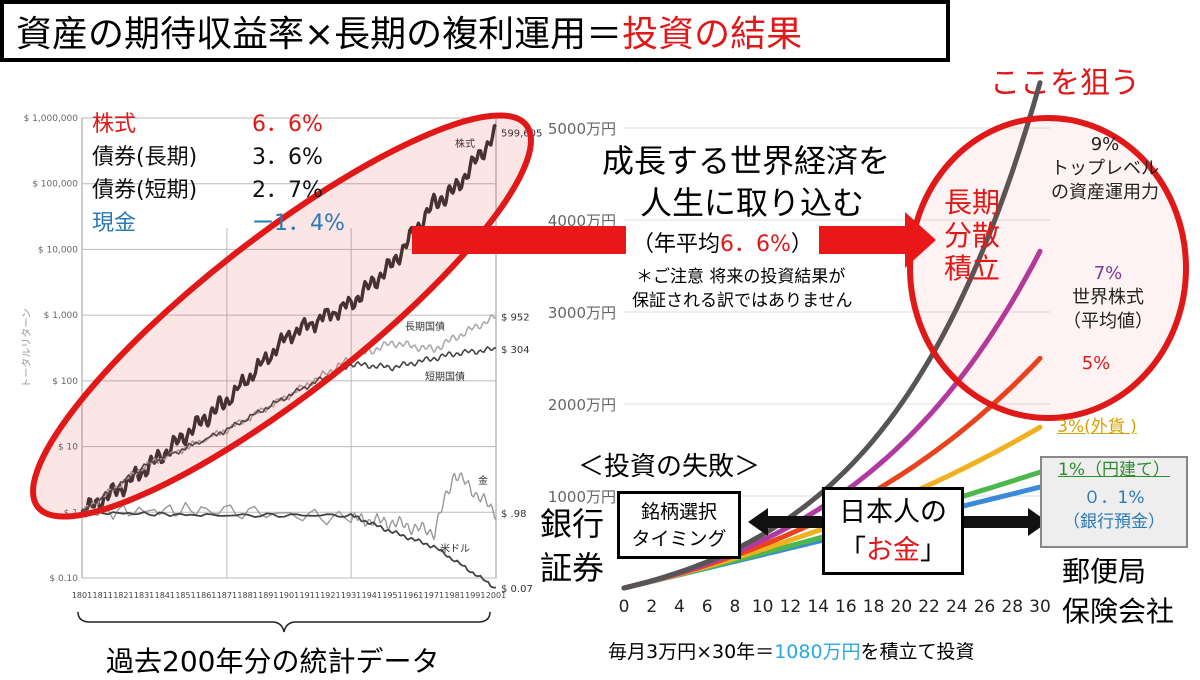 This screenshot has width=1200, height=680. What do you see at coordinates (572, 568) in the screenshot?
I see `securities-label: 証券` at bounding box center [572, 568].